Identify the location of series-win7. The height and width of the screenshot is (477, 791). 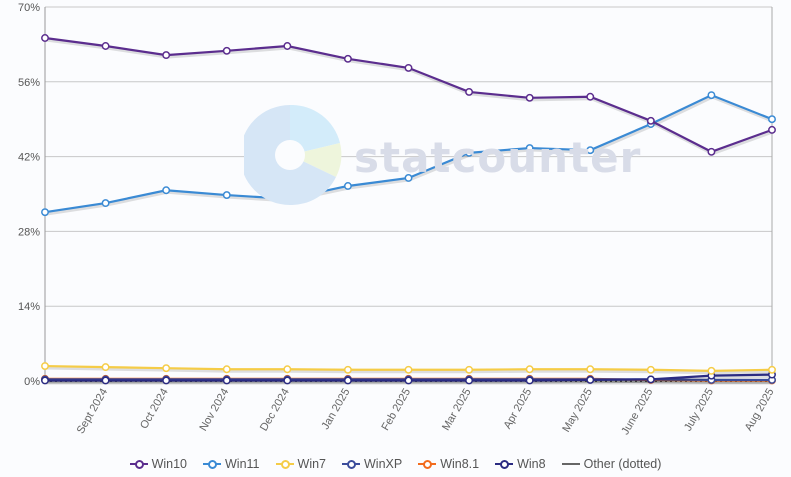
(408, 368).